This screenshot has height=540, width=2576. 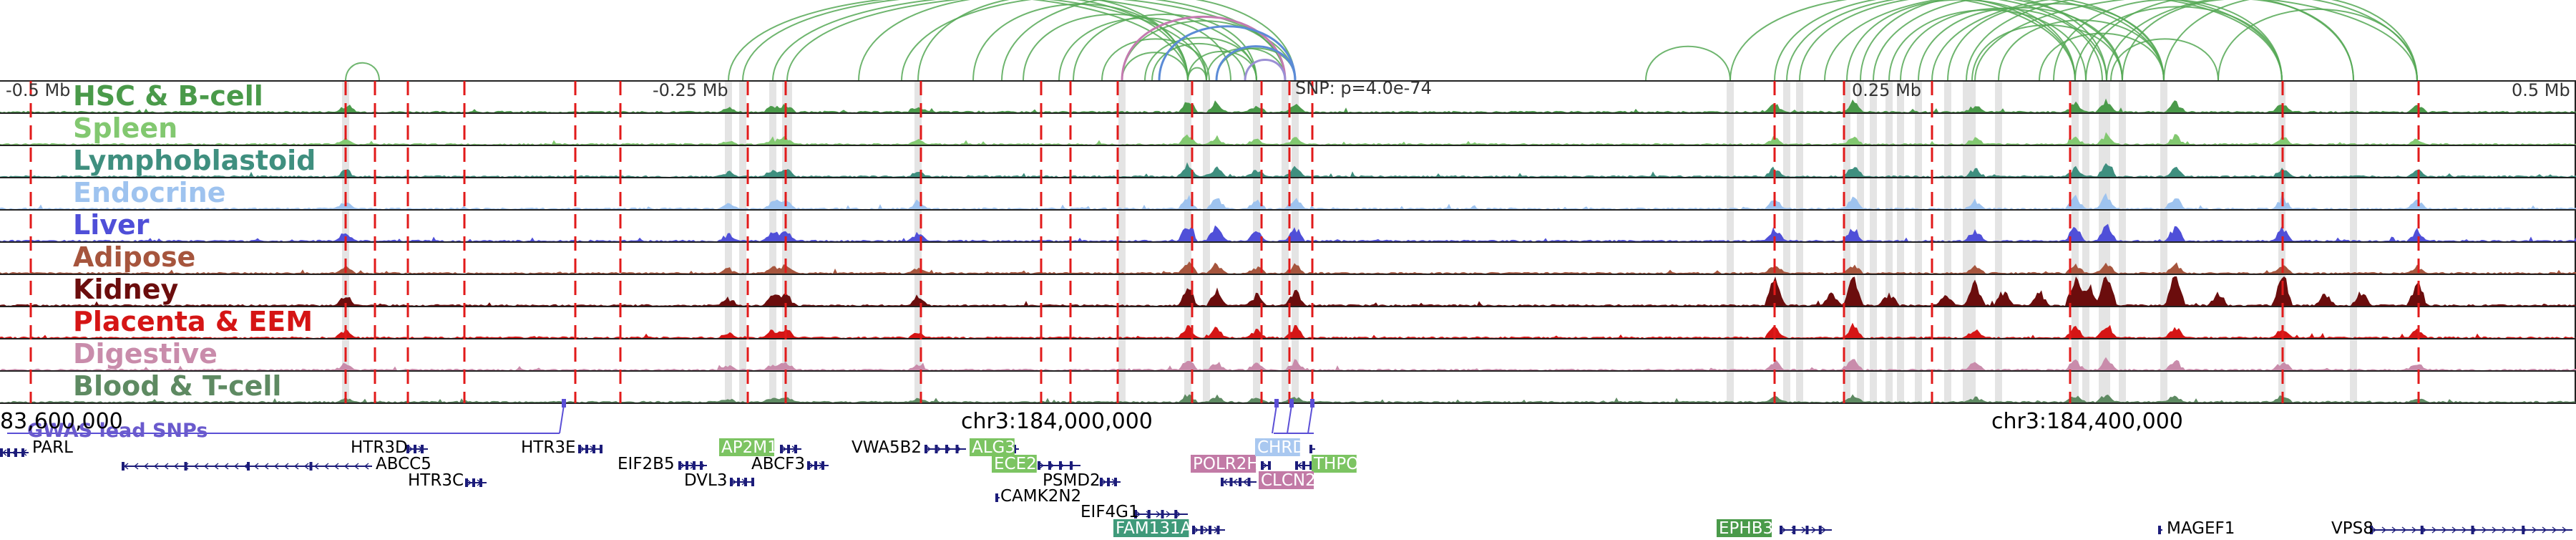 I want to click on gene-label: CLCN2, so click(x=1288, y=480).